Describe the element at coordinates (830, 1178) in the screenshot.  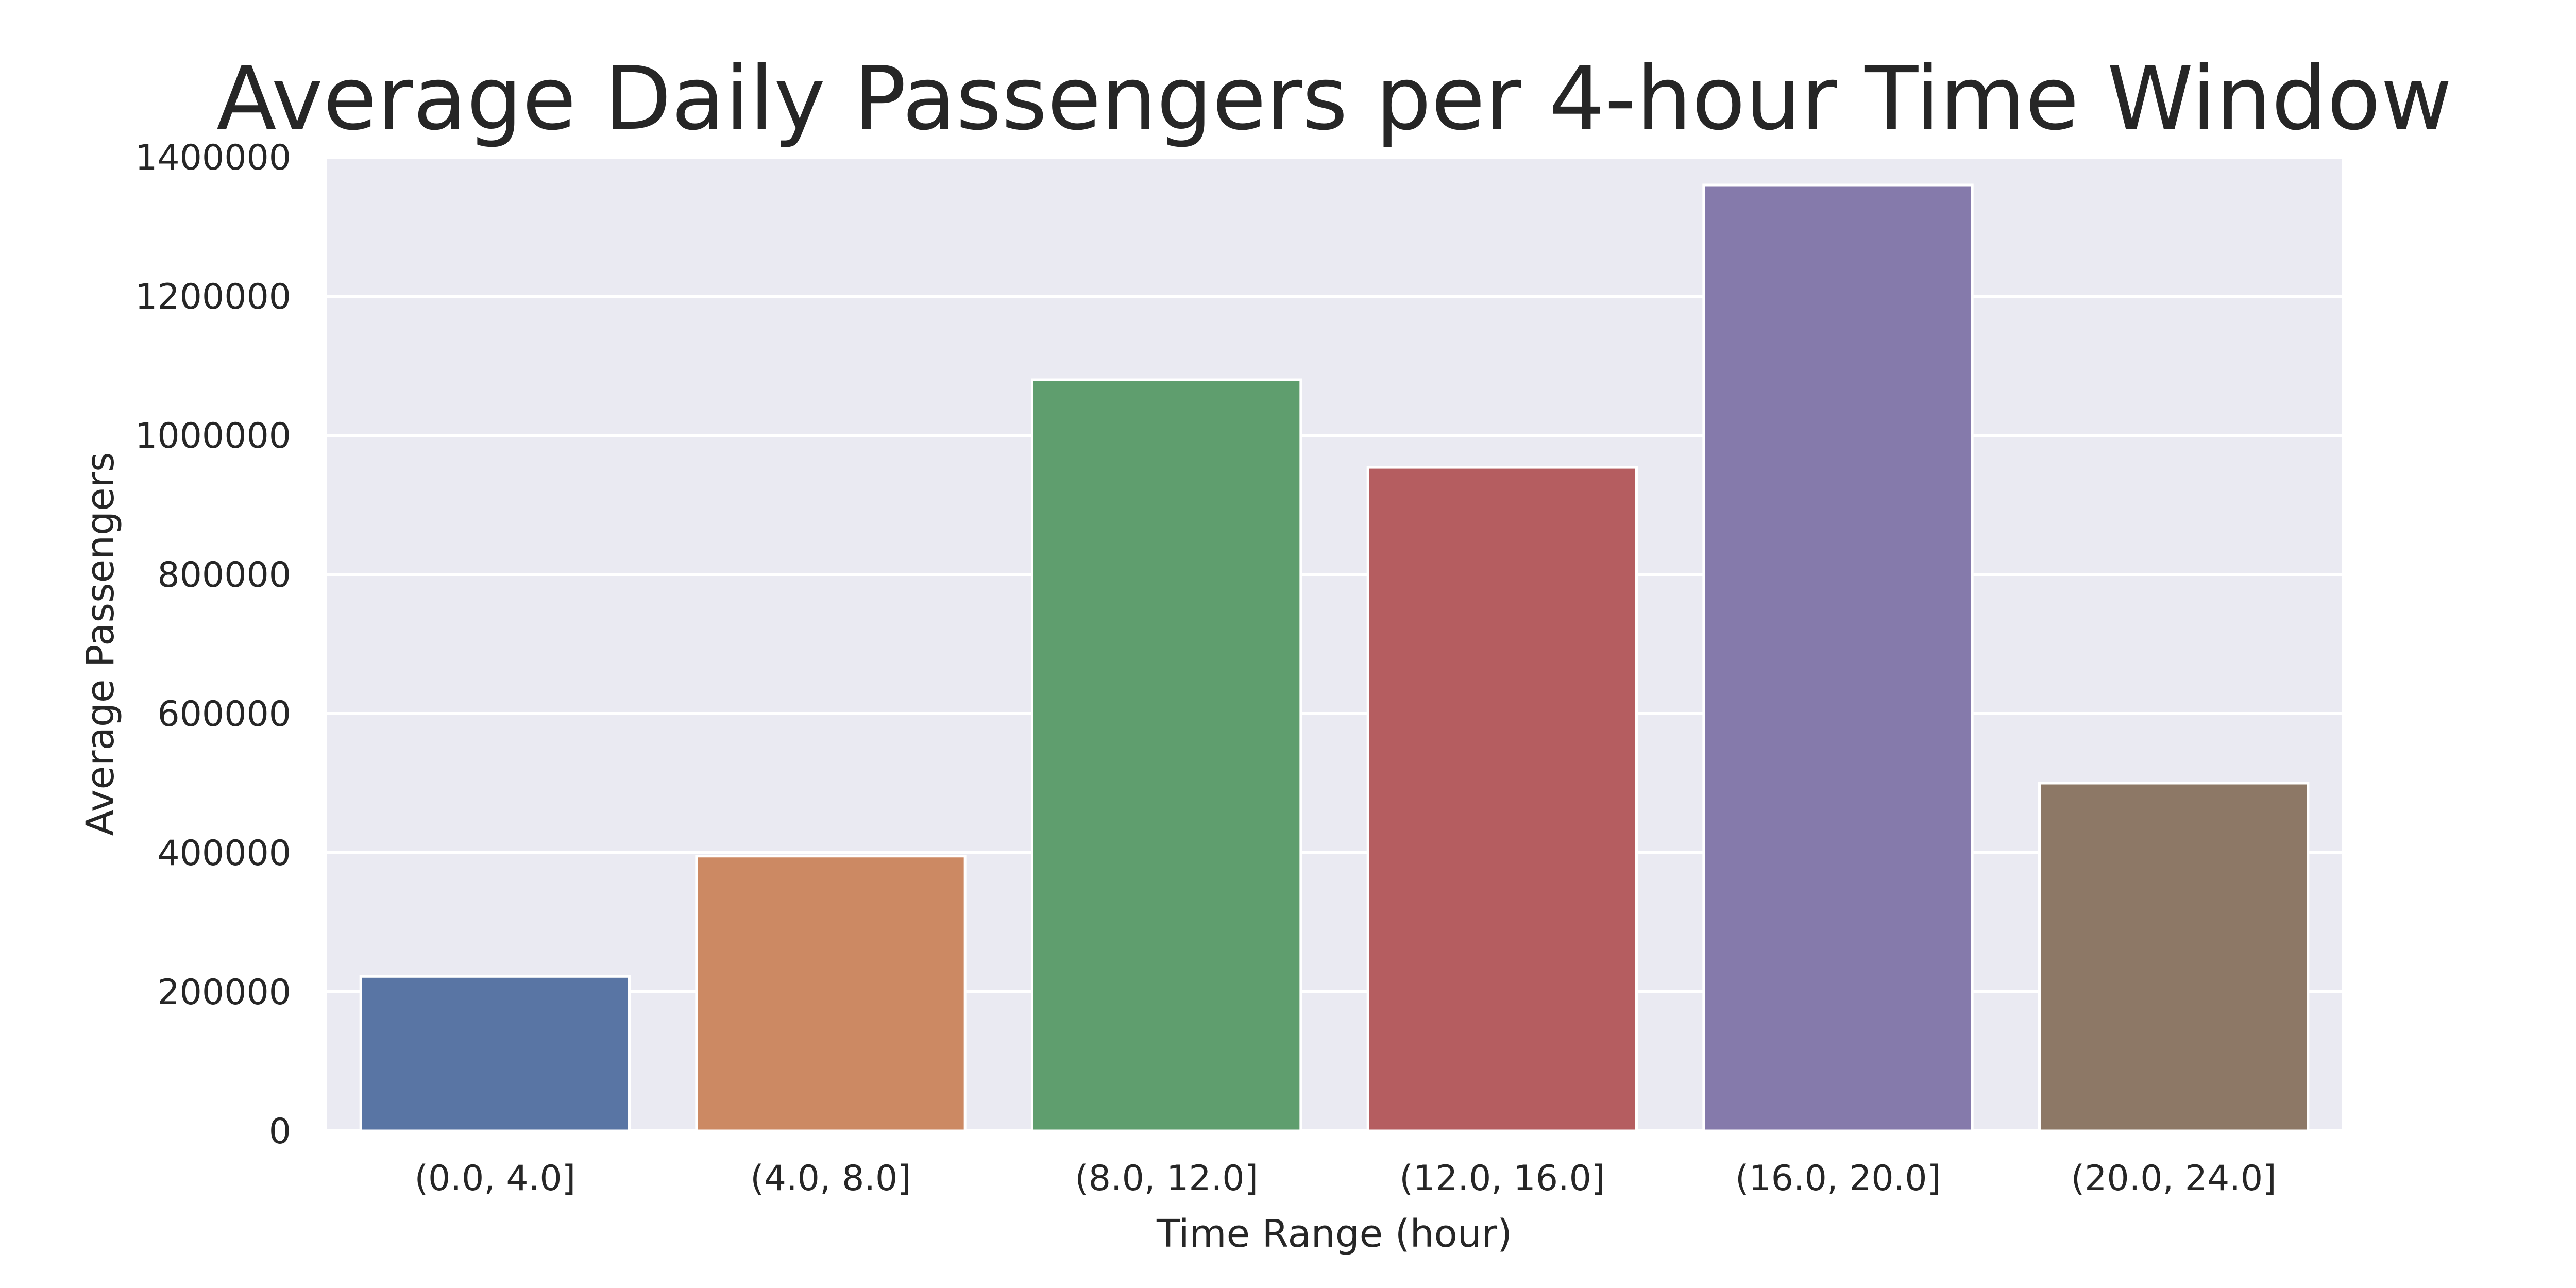
I see `x-tick-label: (4.0, 8.0]` at that location.